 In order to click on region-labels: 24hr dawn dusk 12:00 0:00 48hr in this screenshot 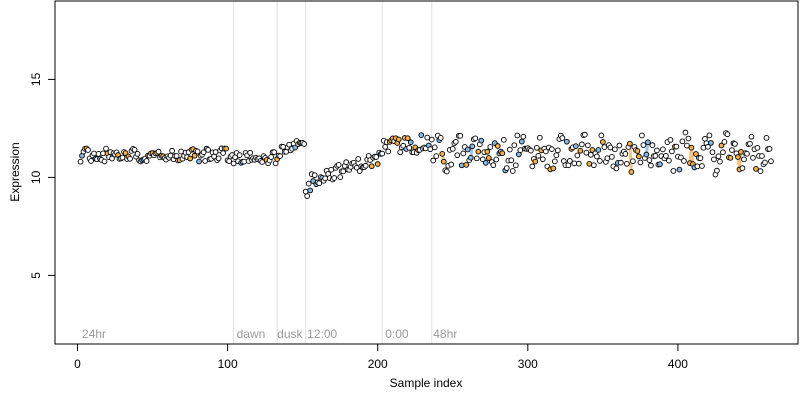, I will do `click(269, 334)`.